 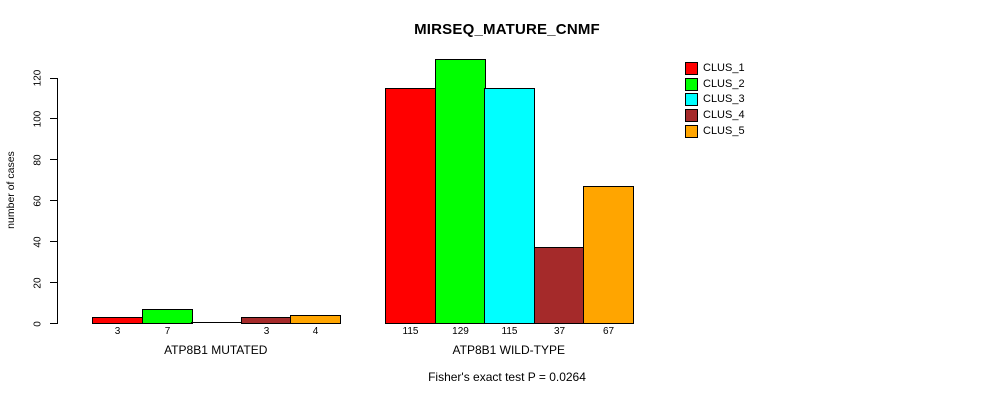 I want to click on y-axis-tick-label: 60, so click(x=38, y=201).